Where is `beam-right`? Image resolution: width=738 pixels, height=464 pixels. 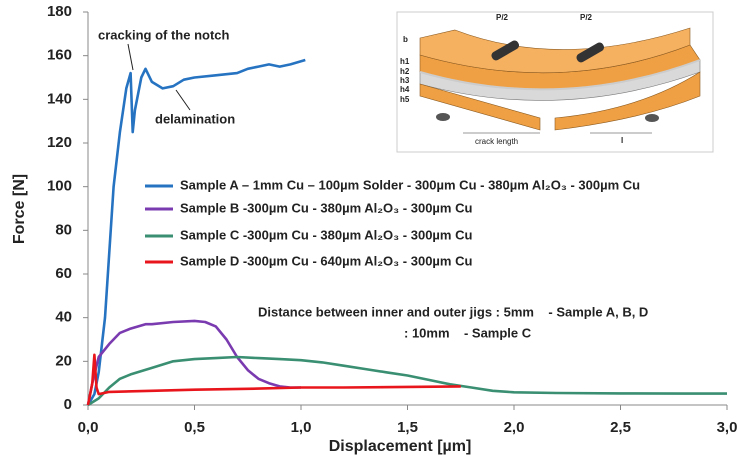
beam-right is located at coordinates (627, 101).